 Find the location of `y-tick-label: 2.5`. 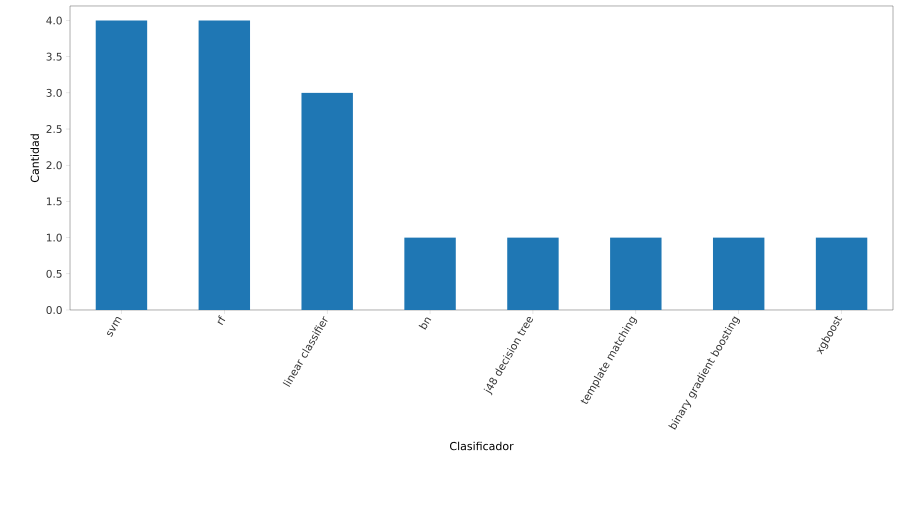

y-tick-label: 2.5 is located at coordinates (54, 129).